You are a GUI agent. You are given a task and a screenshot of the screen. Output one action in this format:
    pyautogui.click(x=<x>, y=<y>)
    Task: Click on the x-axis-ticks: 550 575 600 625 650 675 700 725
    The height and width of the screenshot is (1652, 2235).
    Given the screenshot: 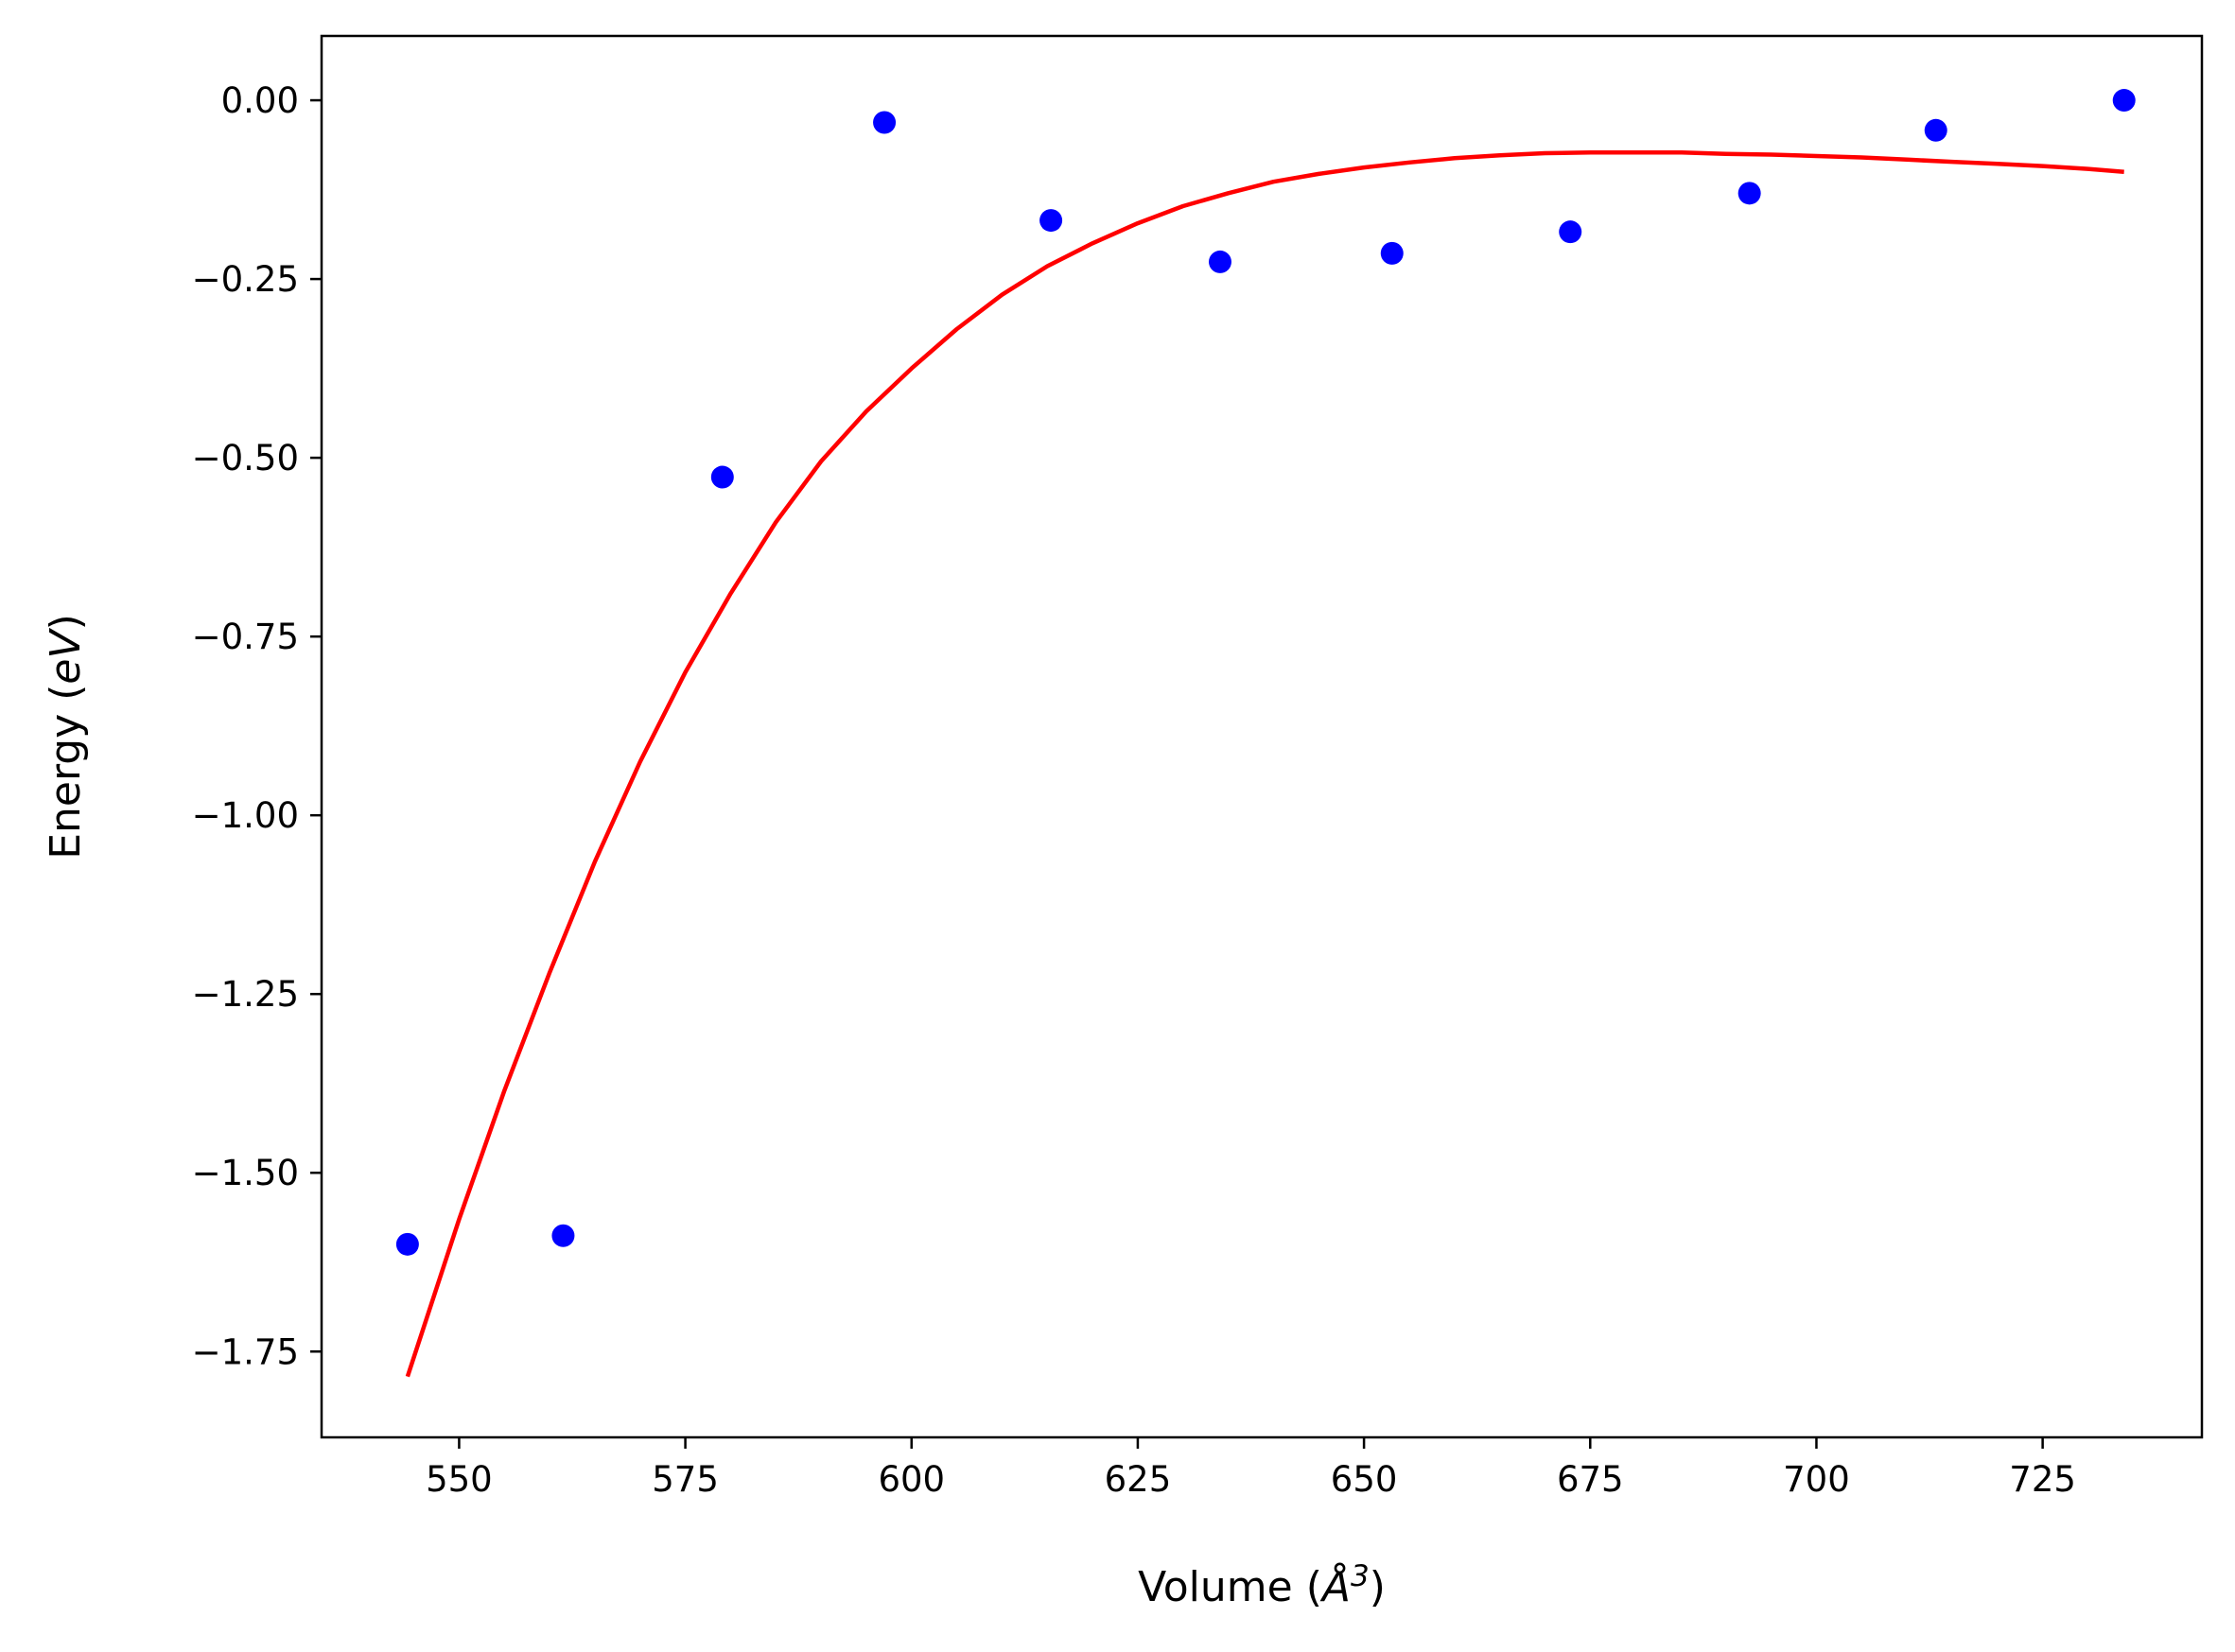 What is the action you would take?
    pyautogui.click(x=1251, y=1469)
    